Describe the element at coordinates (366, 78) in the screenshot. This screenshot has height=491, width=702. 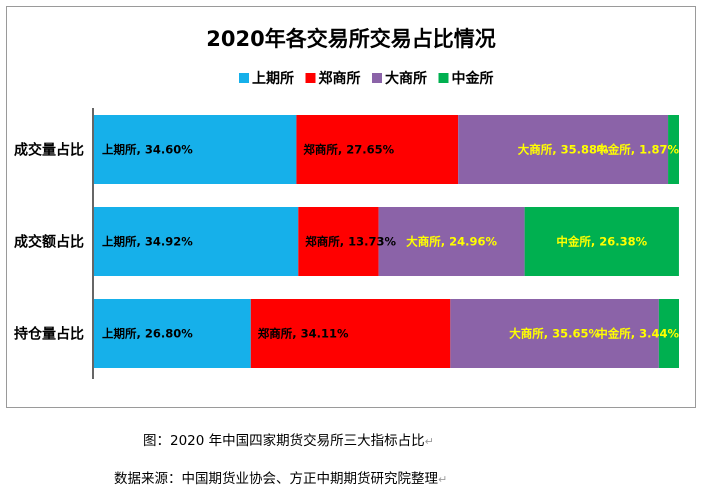
I see `legend: 上期所 郑商所 大商所 中金所` at that location.